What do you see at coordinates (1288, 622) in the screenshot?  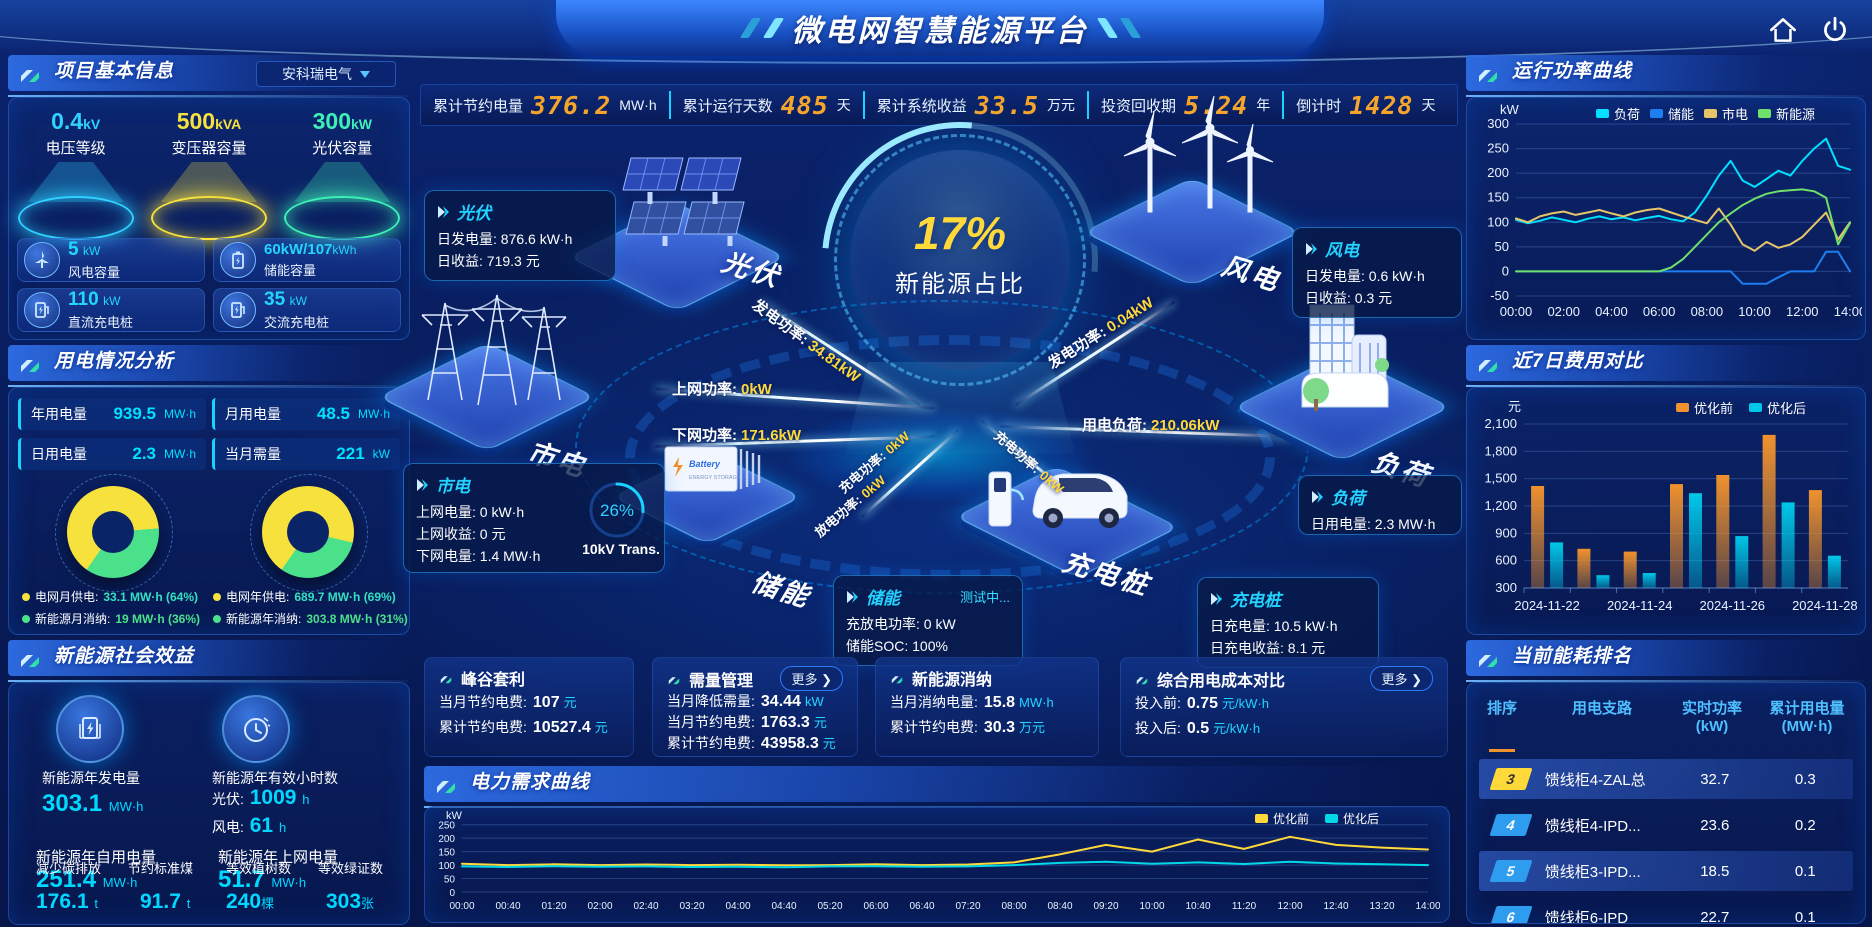 I see `ev-info-card: 充电桩 日充电量: 10.5 kW·h 日充电收益: 8.1 元` at bounding box center [1288, 622].